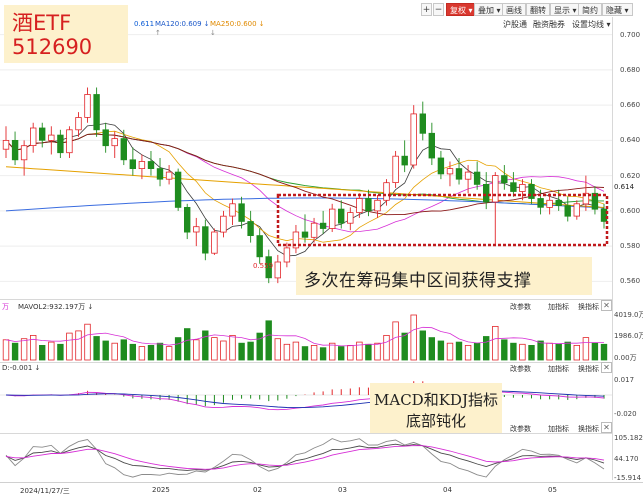 The image size is (643, 498). I want to click on kdj-d-line, so click(305, 457).